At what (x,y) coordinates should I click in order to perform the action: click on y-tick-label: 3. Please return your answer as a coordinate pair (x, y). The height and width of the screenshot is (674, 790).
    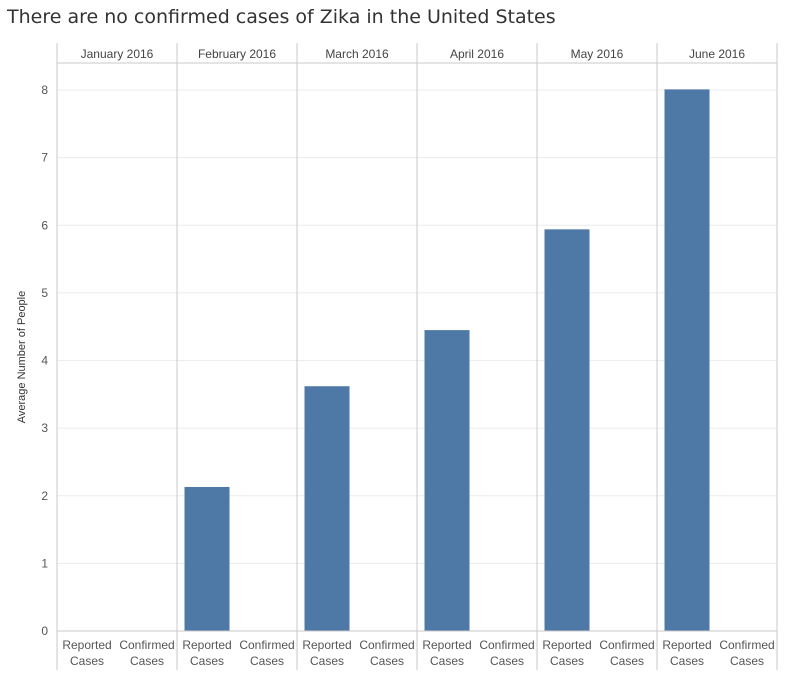
    Looking at the image, I should click on (44, 428).